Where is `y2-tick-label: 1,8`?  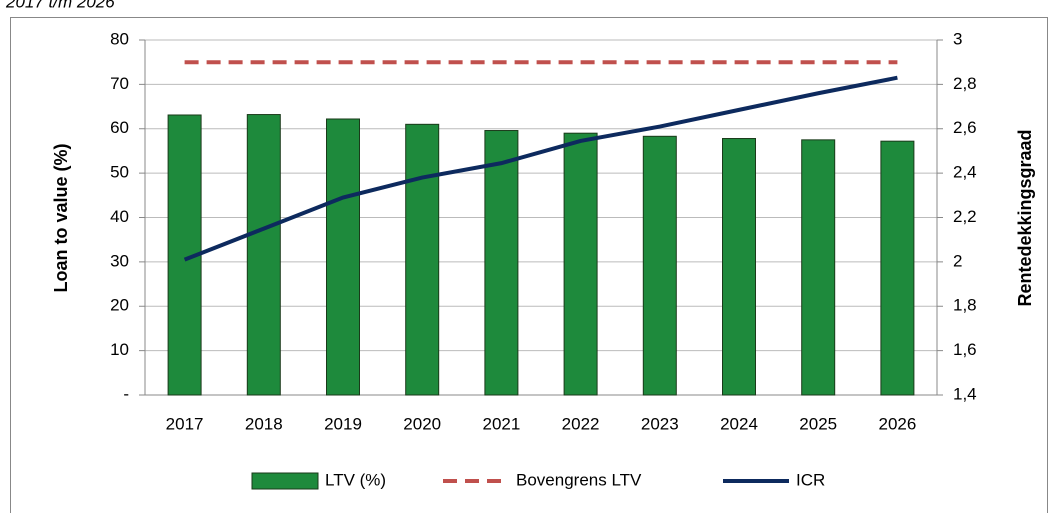 y2-tick-label: 1,8 is located at coordinates (965, 305).